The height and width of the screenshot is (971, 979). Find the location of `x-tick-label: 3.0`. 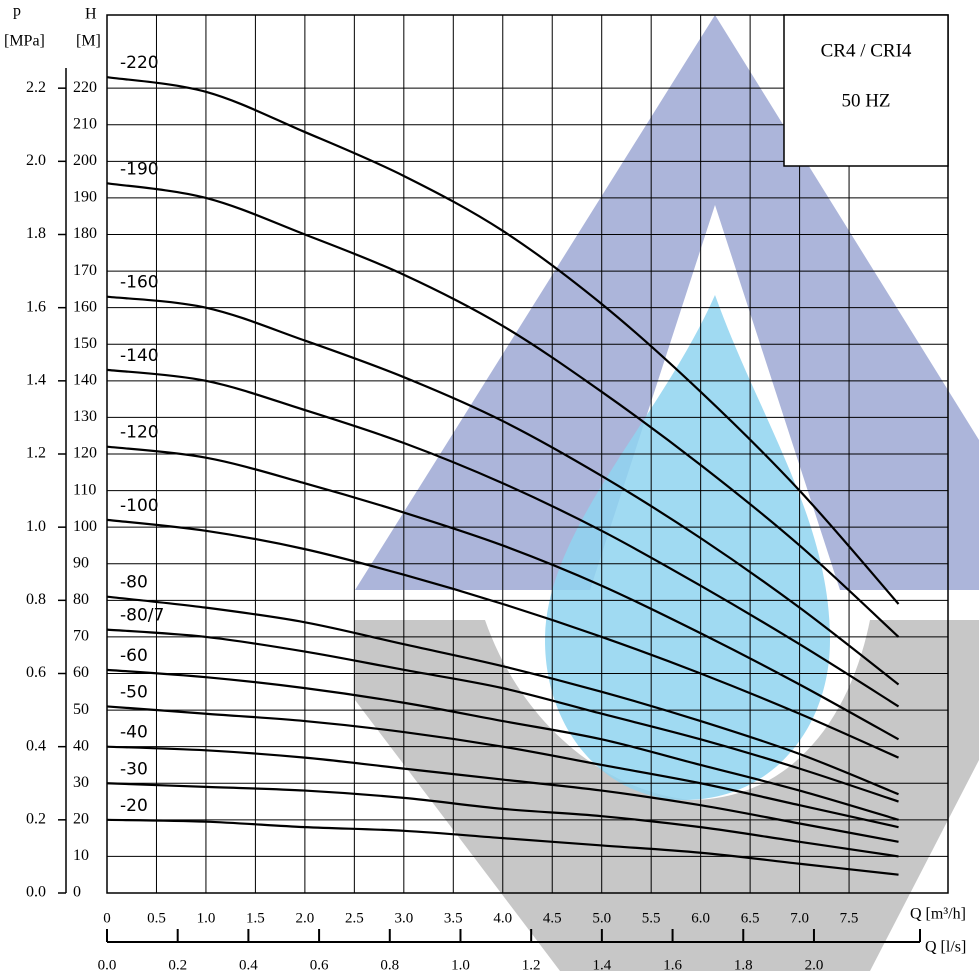

x-tick-label: 3.0 is located at coordinates (403, 918).